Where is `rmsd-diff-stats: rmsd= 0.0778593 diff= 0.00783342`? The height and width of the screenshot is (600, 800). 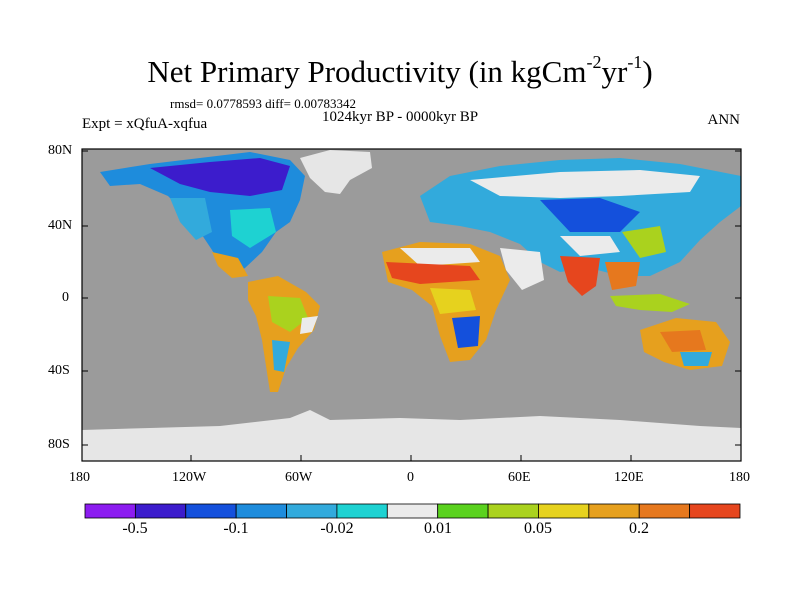
rmsd-diff-stats: rmsd= 0.0778593 diff= 0.00783342 is located at coordinates (263, 103).